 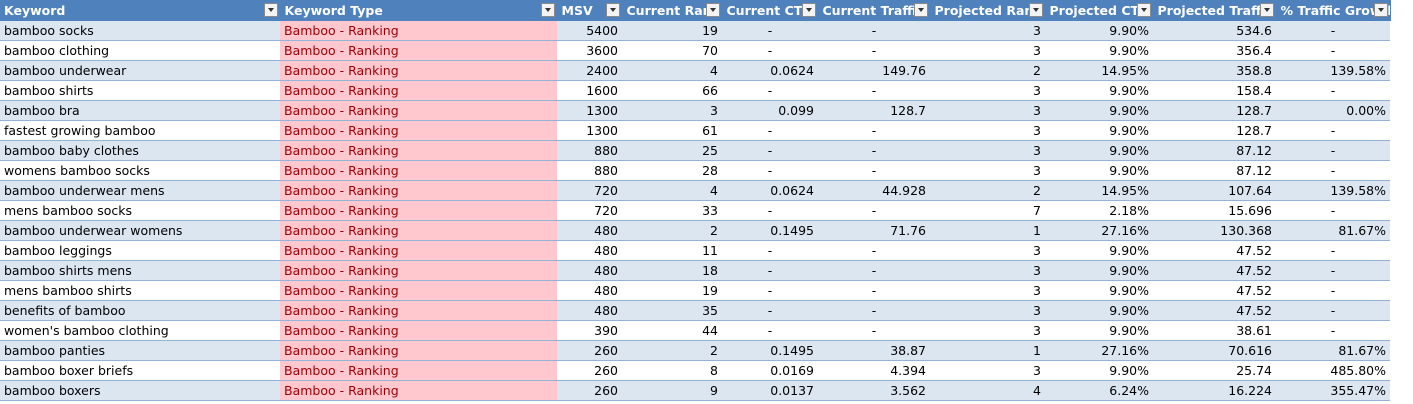 I want to click on cell: bamboo shirts mens, so click(x=140, y=270).